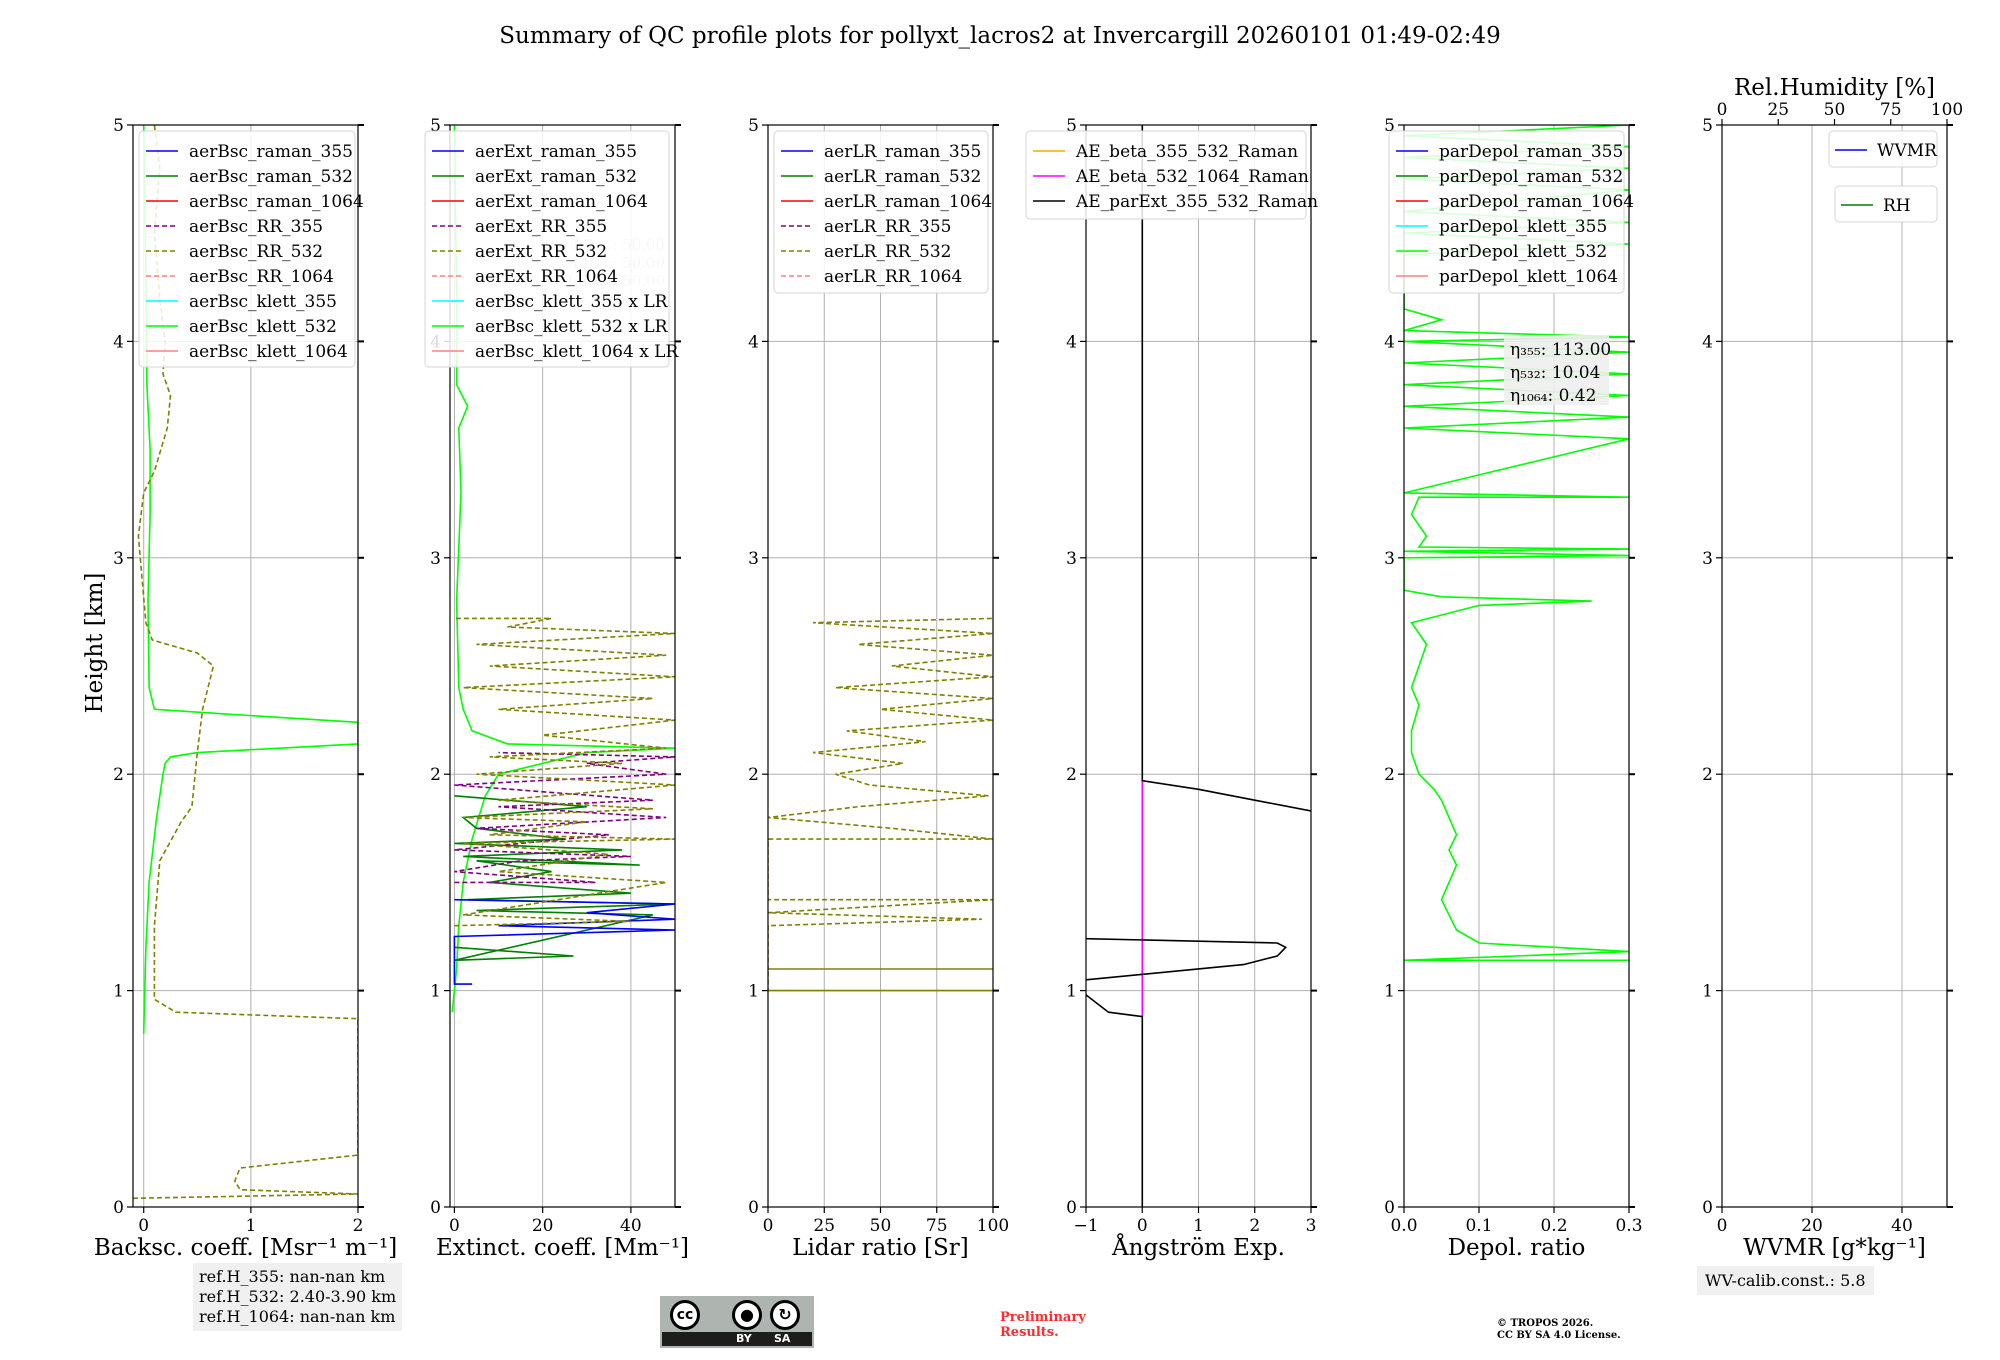 Image resolution: width=2000 pixels, height=1360 pixels. I want to click on legend-label: aerExt_RR_1064, so click(546, 277).